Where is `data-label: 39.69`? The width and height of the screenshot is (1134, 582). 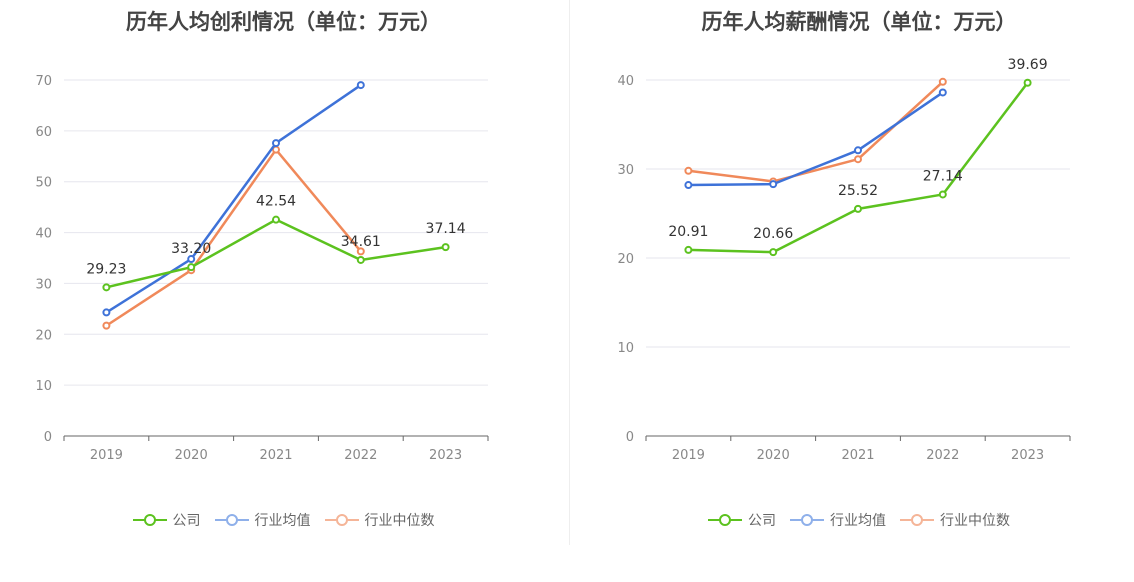
data-label: 39.69 is located at coordinates (1028, 65).